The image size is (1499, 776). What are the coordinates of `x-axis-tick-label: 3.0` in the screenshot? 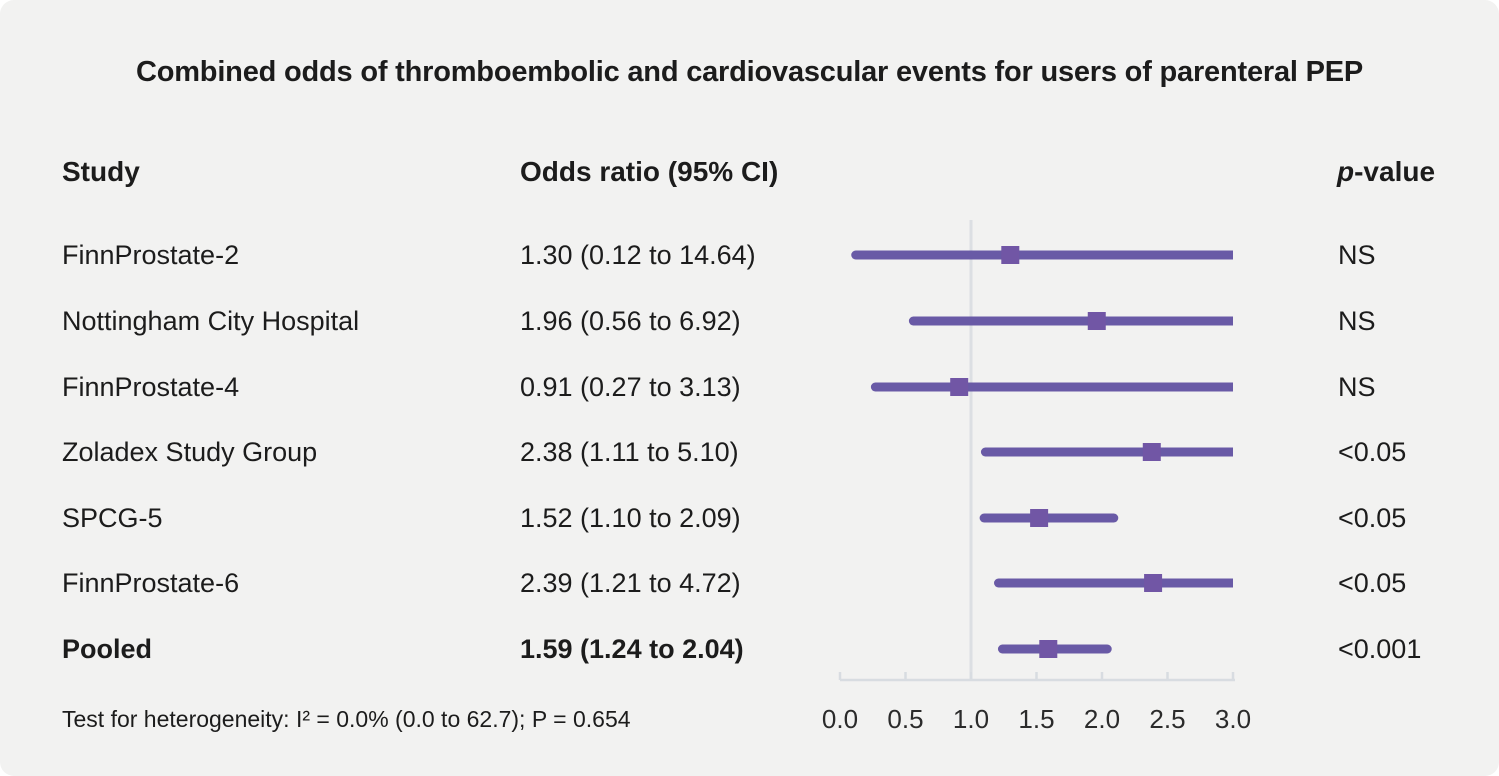 It's located at (1233, 719).